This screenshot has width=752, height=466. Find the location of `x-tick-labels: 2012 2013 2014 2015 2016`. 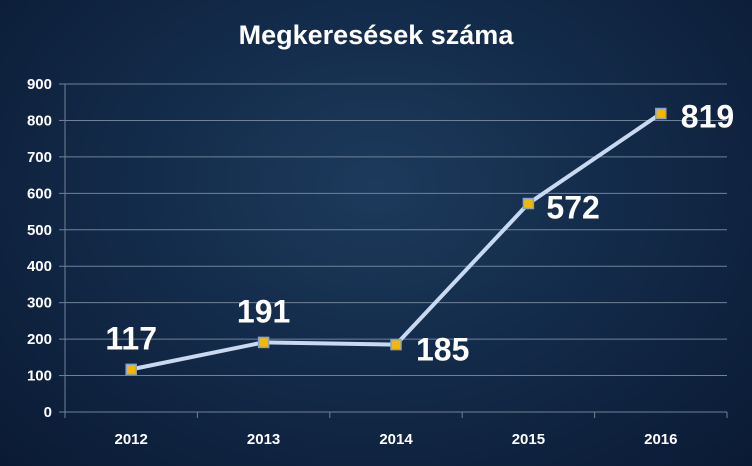

x-tick-labels: 2012 2013 2014 2015 2016 is located at coordinates (396, 439).